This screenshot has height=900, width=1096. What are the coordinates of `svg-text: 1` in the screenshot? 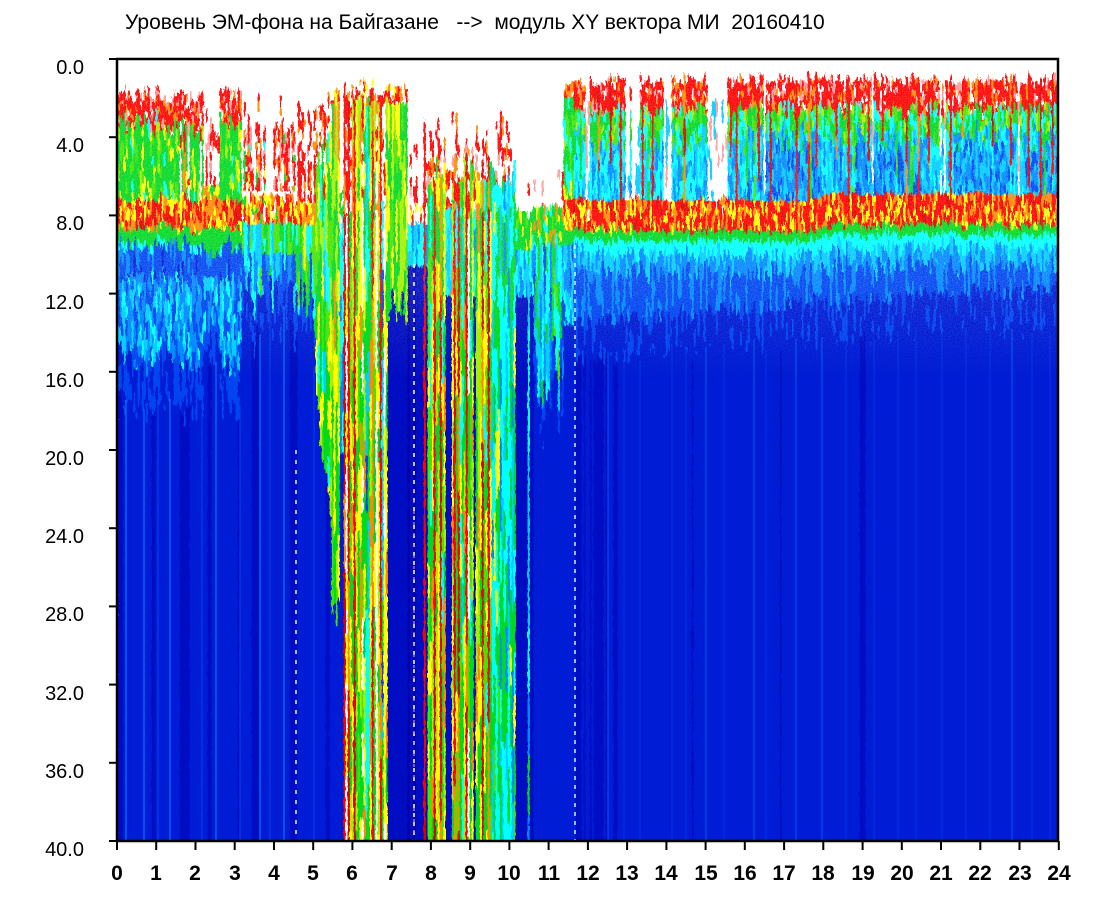 It's located at (156, 873).